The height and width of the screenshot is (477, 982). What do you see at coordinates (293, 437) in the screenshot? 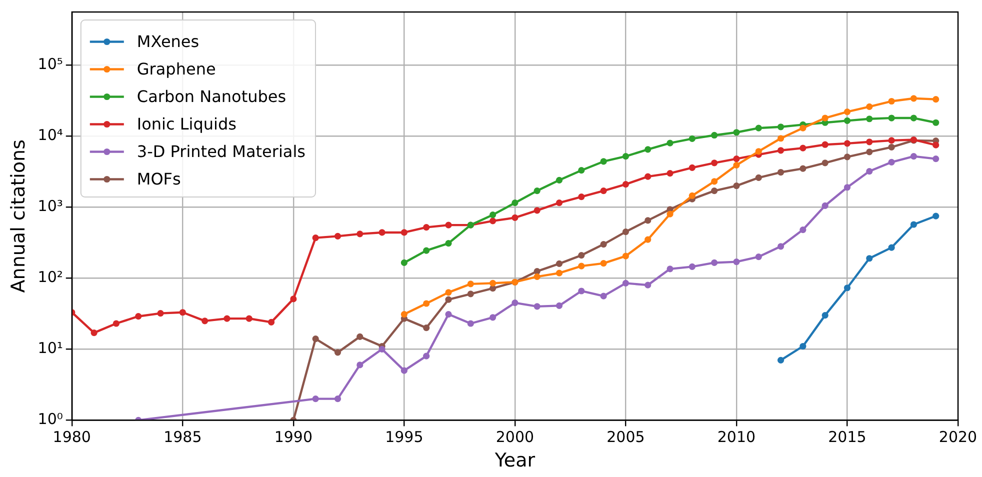
I see `x-tick-label: 1990` at bounding box center [293, 437].